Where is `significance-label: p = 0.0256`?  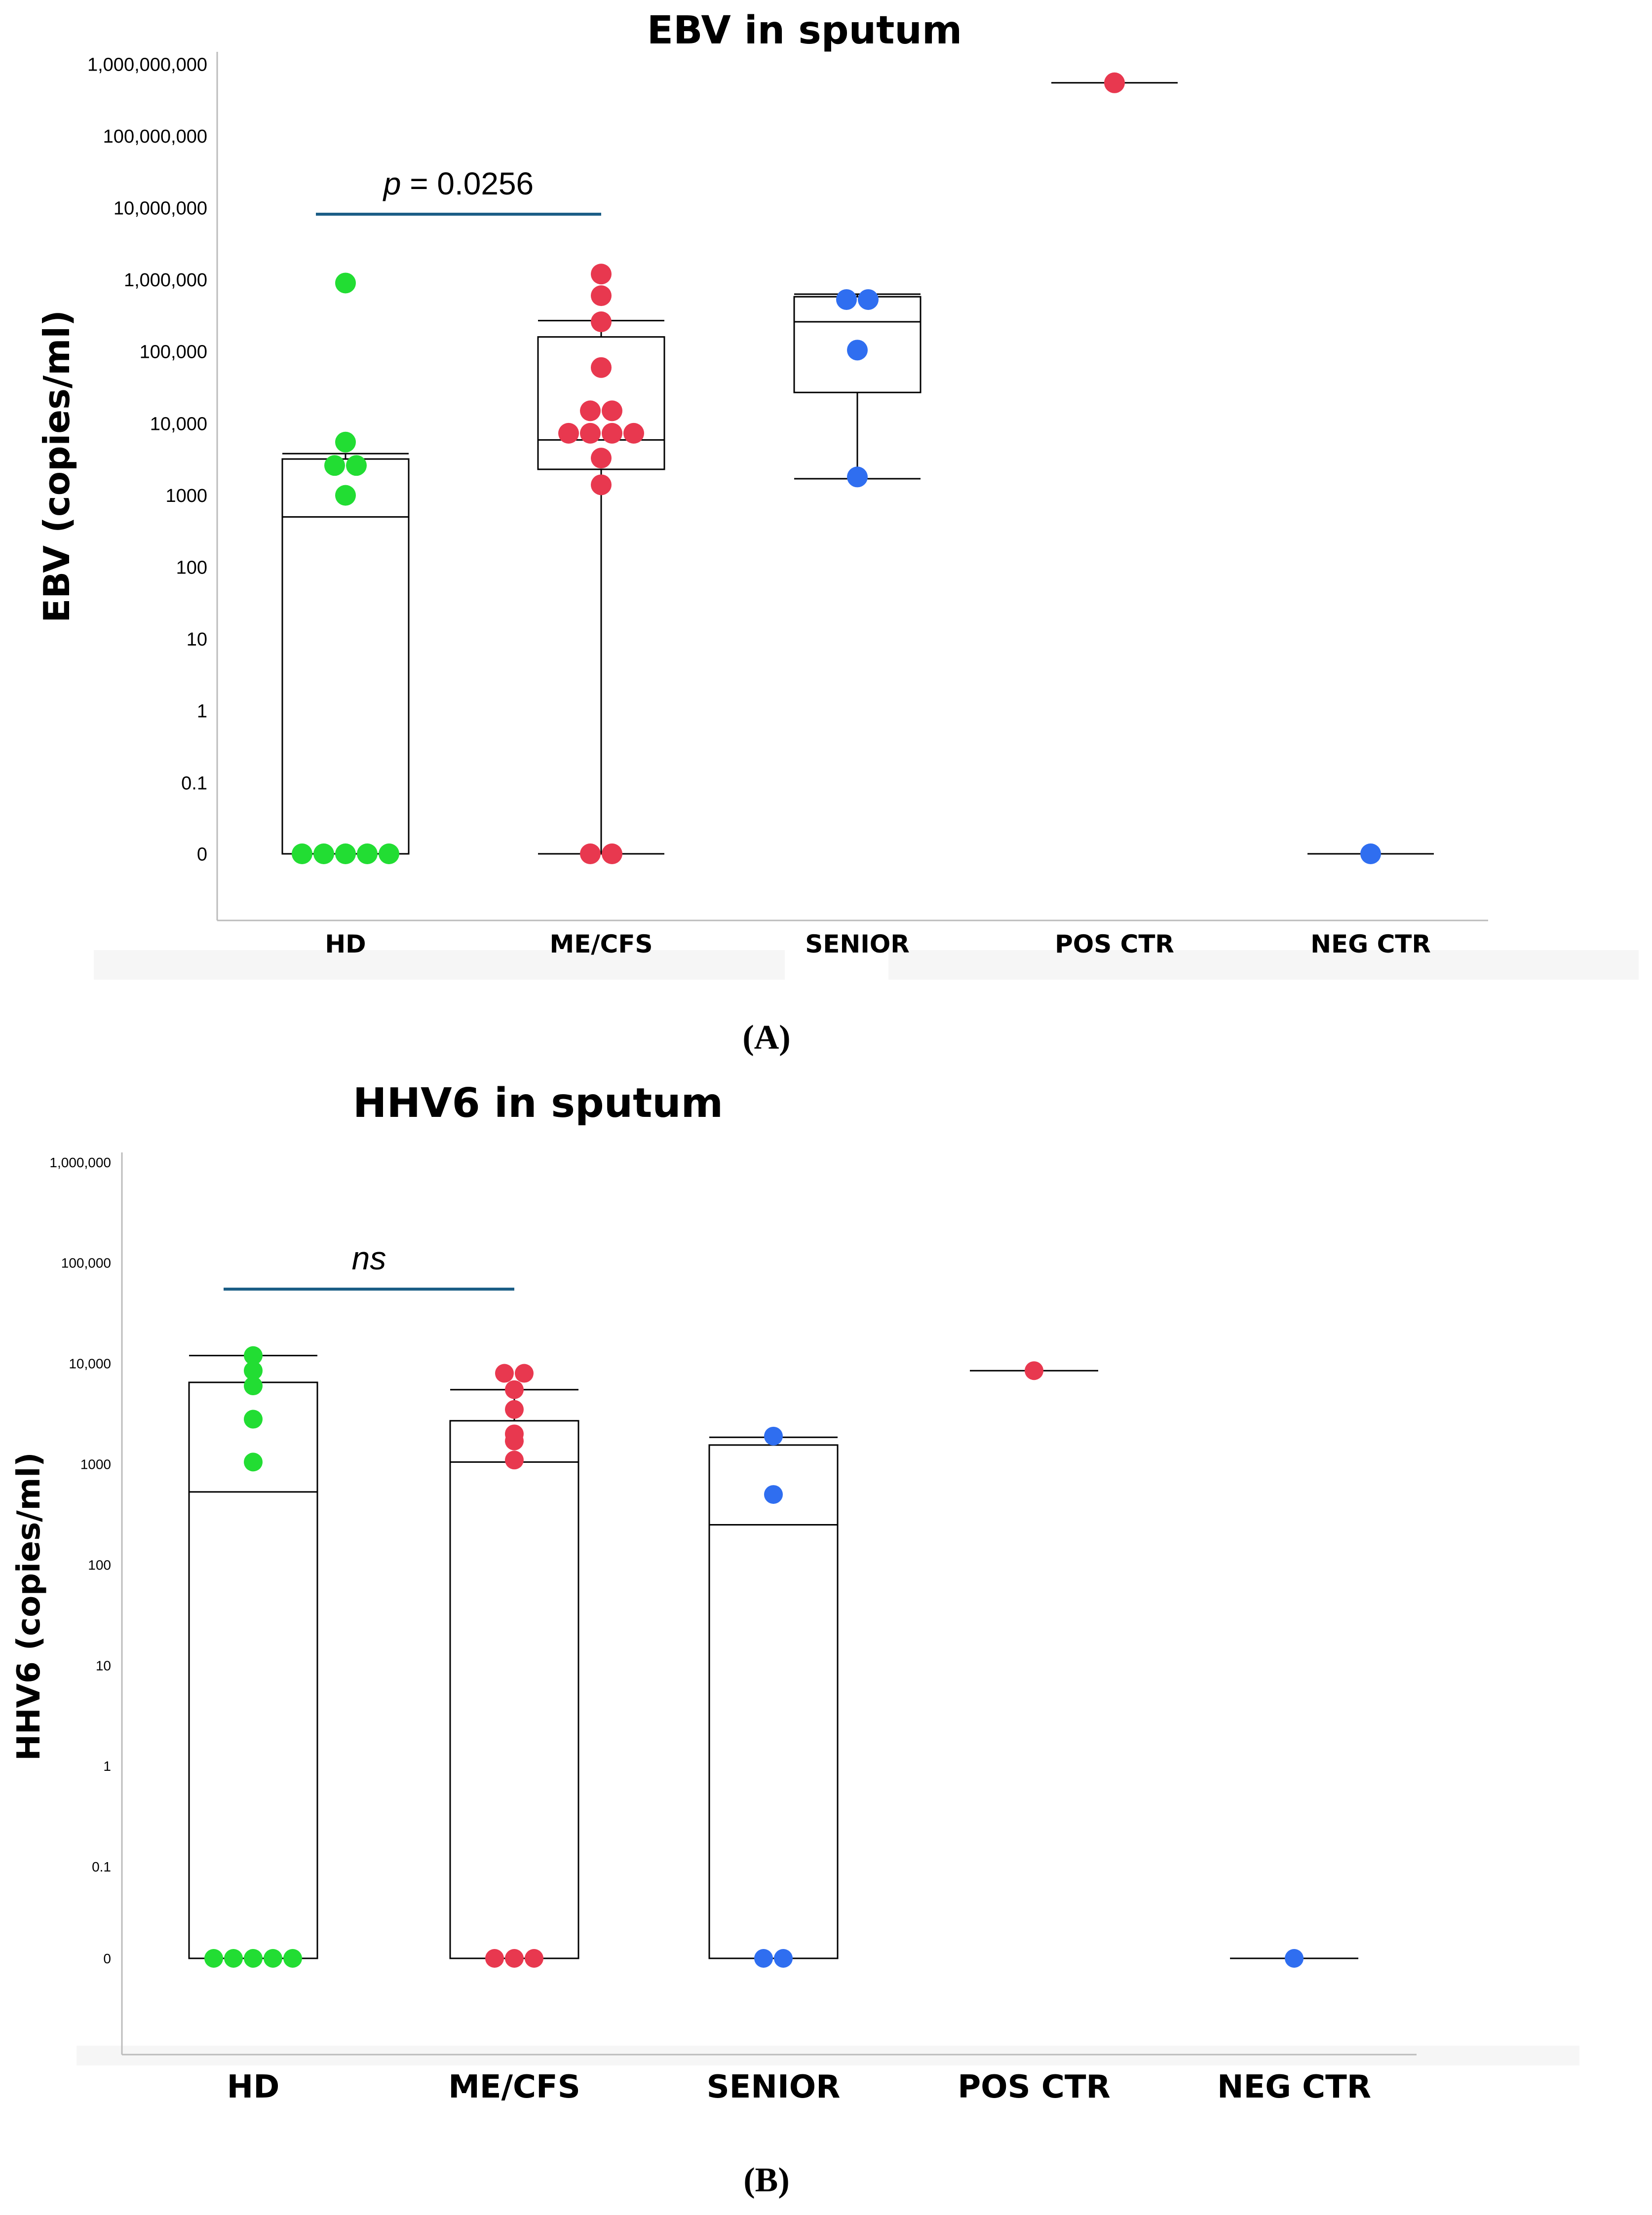 significance-label: p = 0.0256 is located at coordinates (459, 183).